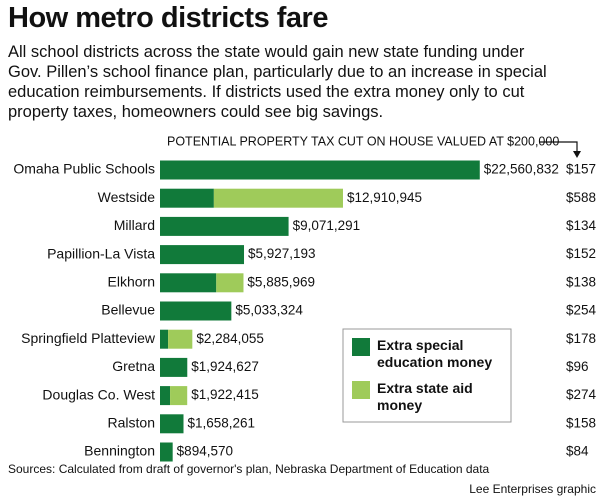 The image size is (605, 500). Describe the element at coordinates (225, 394) in the screenshot. I see `total-label: $1,922,415` at that location.